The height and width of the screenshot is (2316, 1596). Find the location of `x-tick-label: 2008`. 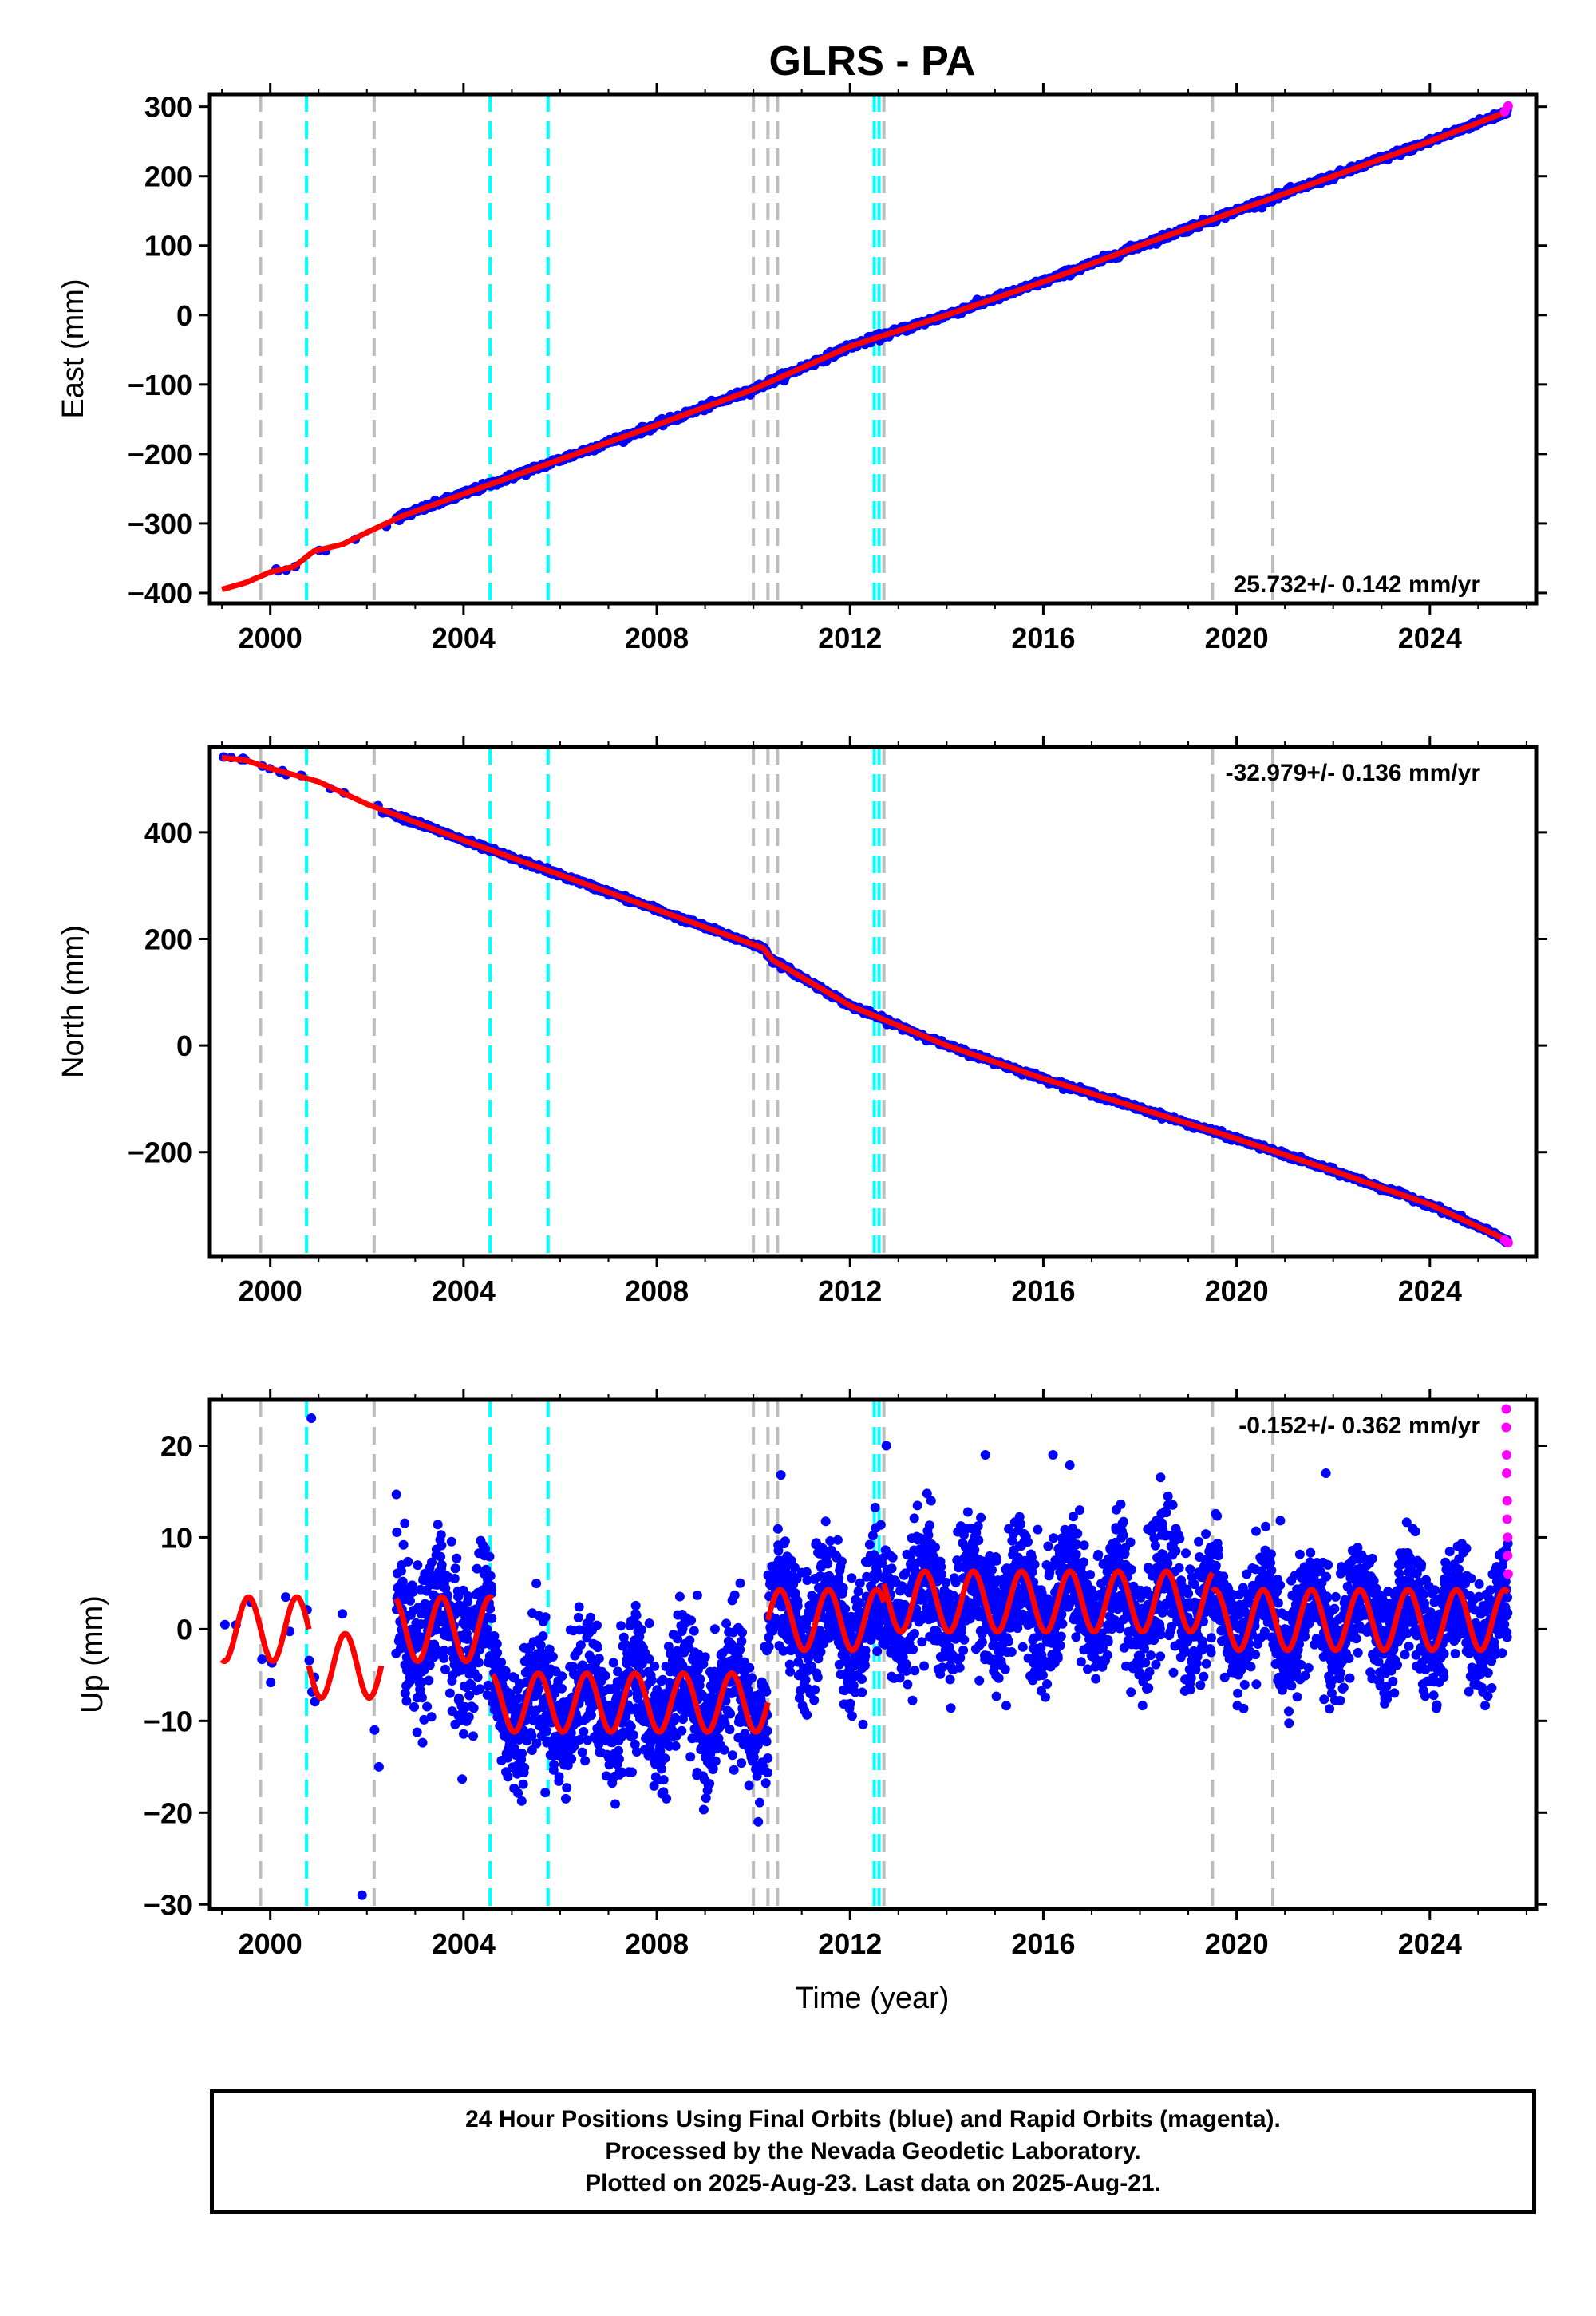

x-tick-label: 2008 is located at coordinates (657, 638).